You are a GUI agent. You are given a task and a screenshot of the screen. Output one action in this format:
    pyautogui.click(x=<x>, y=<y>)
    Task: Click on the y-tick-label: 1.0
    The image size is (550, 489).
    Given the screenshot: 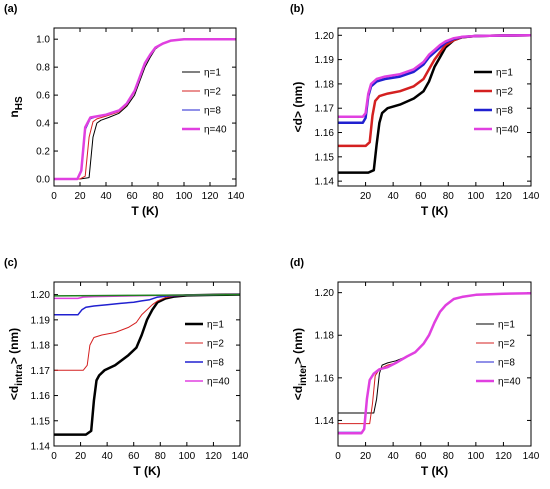 What is the action you would take?
    pyautogui.click(x=43, y=40)
    